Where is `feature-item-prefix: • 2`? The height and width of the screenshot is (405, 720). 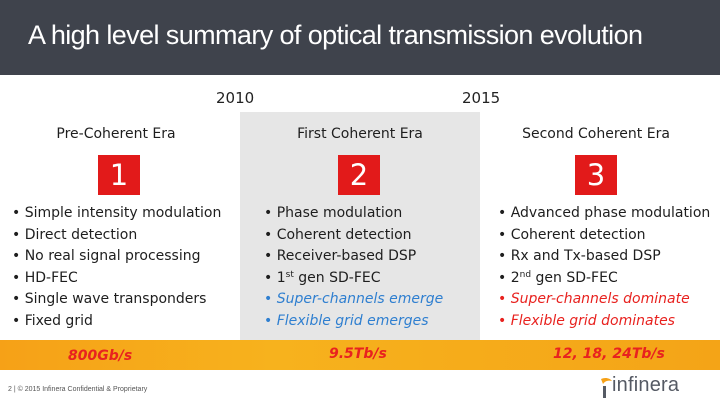
feature-item-prefix: • 2 is located at coordinates (509, 277).